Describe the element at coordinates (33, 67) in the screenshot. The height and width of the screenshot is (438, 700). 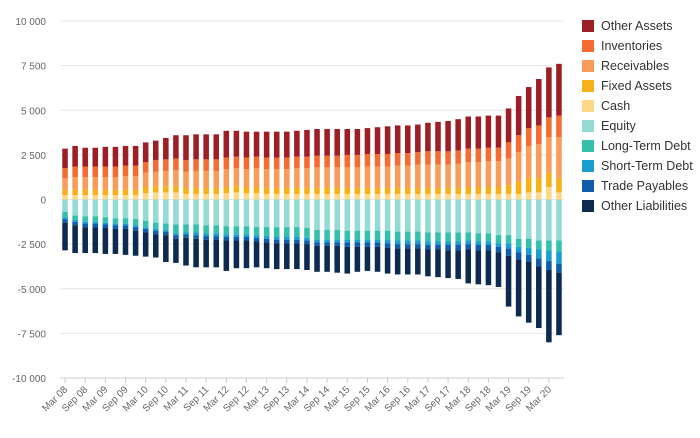
I see `y-tick-label: 7 500` at that location.